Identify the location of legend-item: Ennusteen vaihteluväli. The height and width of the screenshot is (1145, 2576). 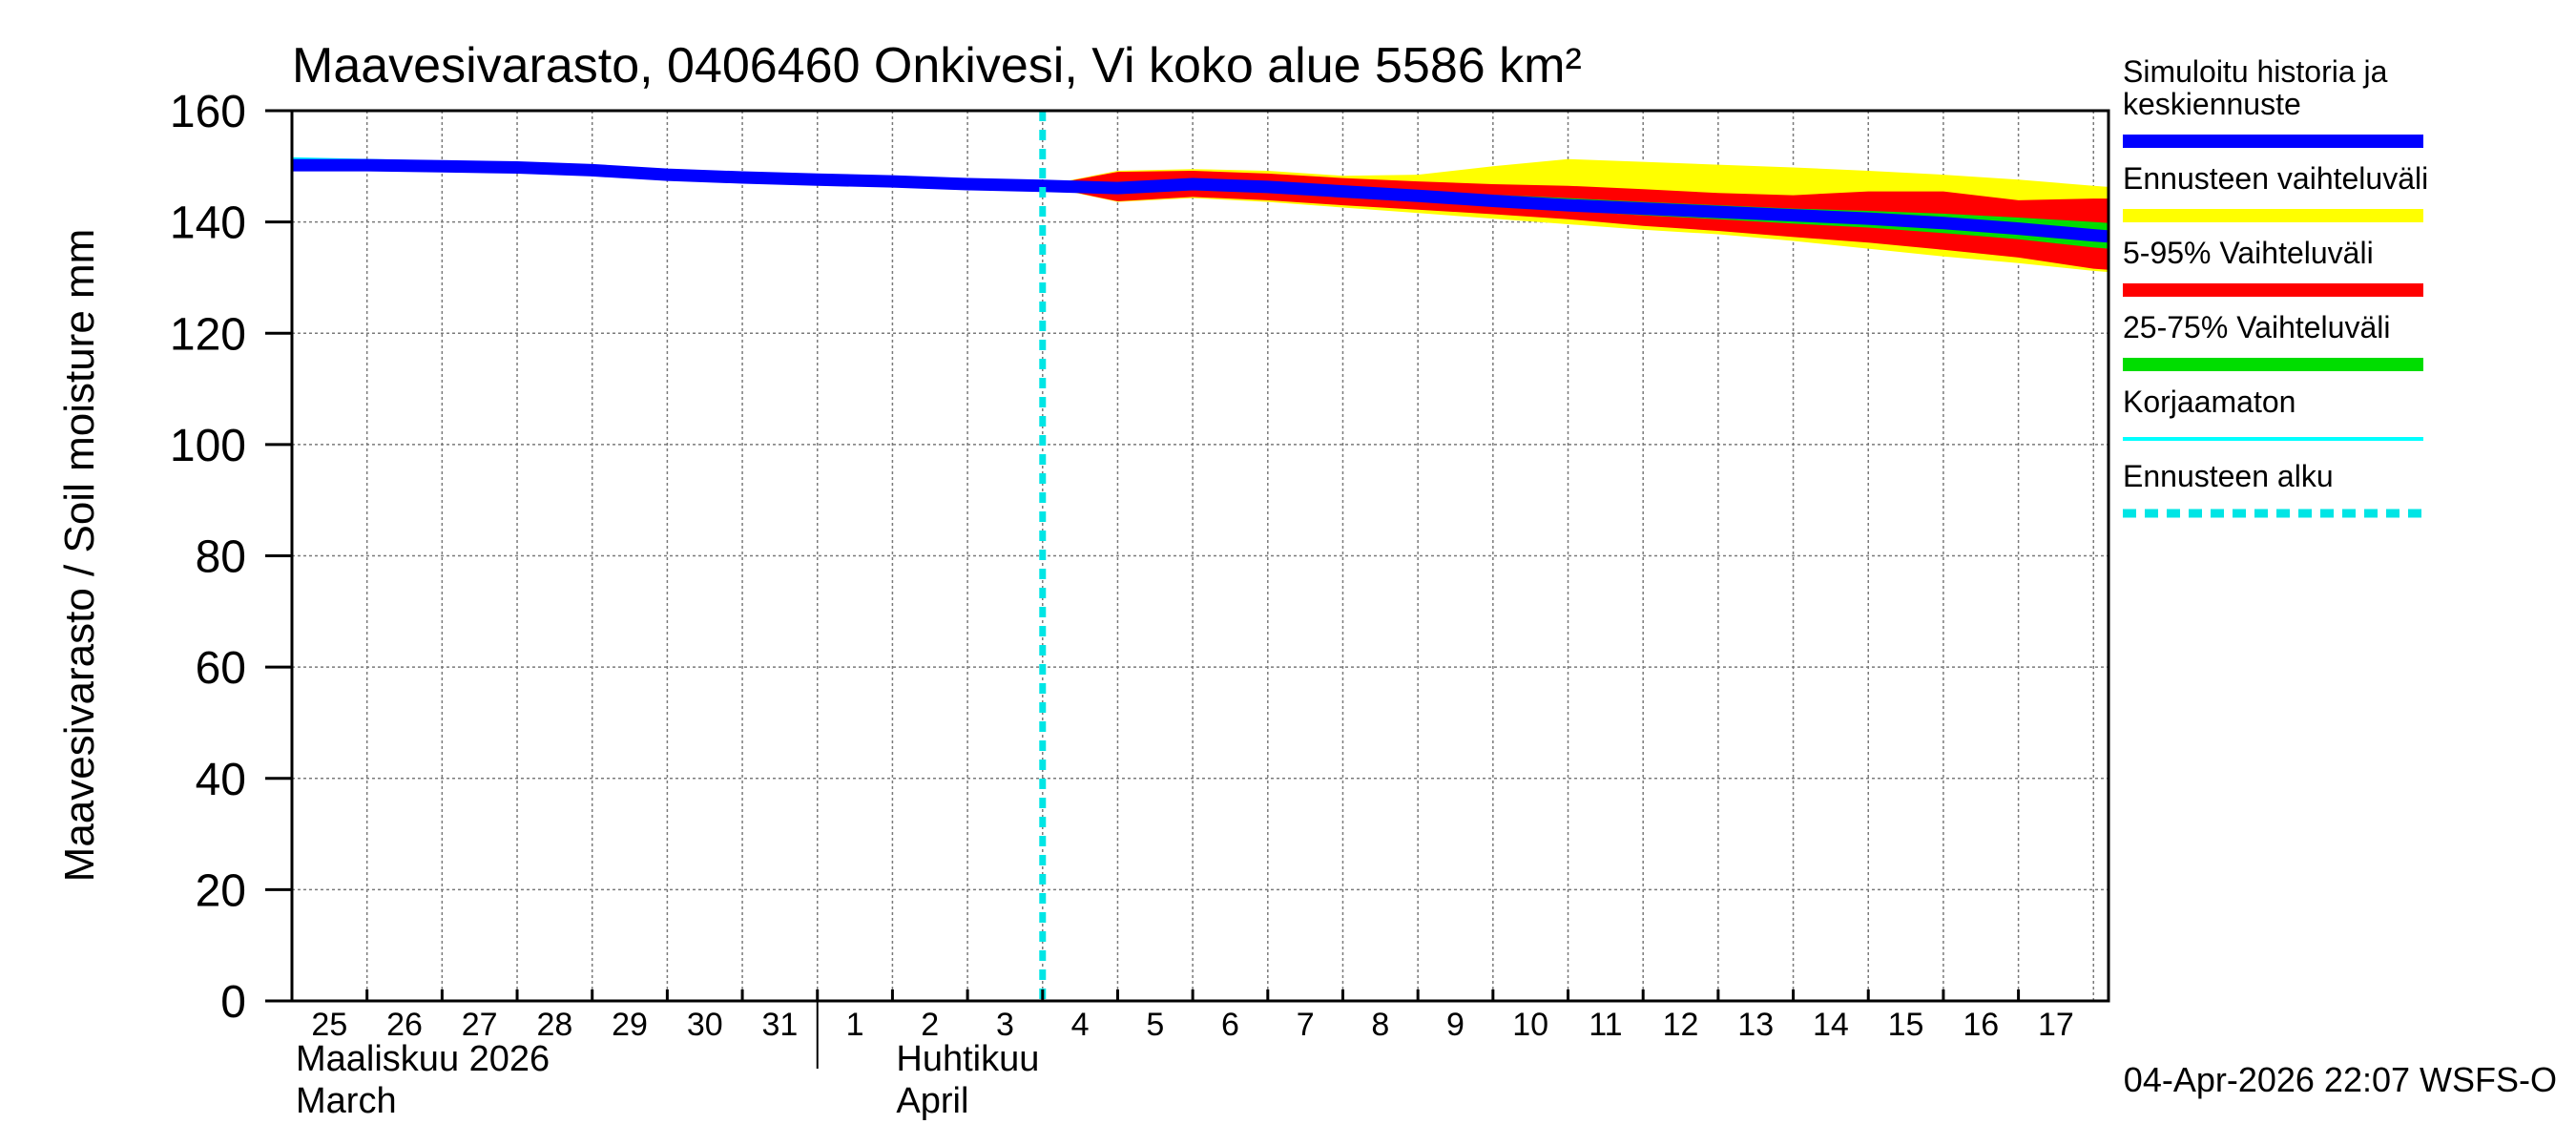
(2275, 192).